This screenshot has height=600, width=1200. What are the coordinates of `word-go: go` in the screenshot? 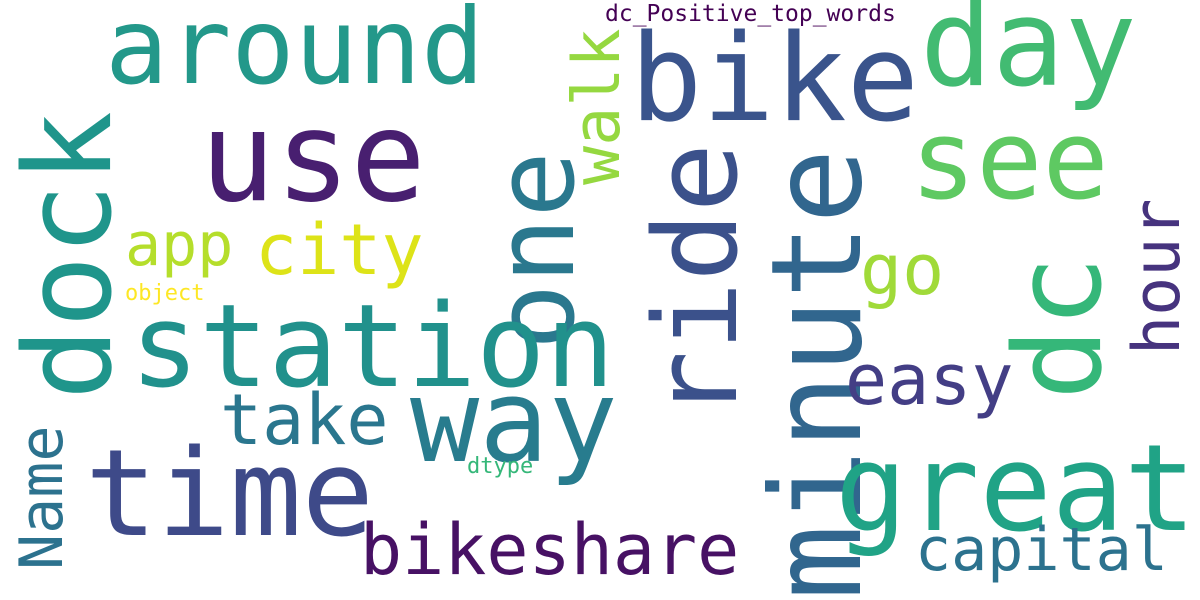 It's located at (902, 270).